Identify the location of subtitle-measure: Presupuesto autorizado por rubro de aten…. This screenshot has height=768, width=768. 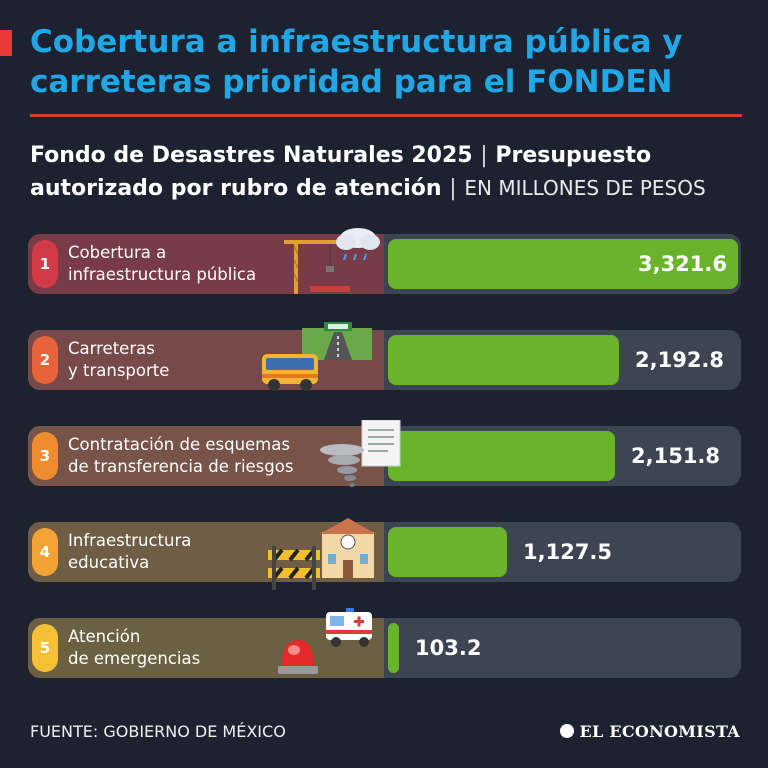
(341, 172).